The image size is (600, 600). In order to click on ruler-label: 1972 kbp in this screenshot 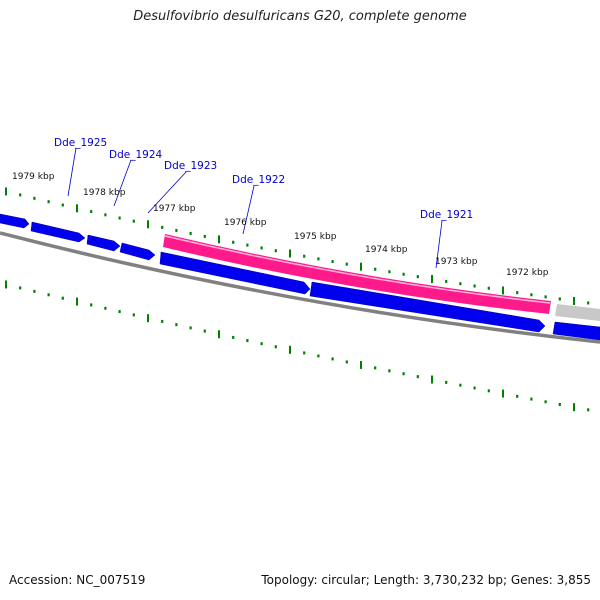, I will do `click(527, 273)`.